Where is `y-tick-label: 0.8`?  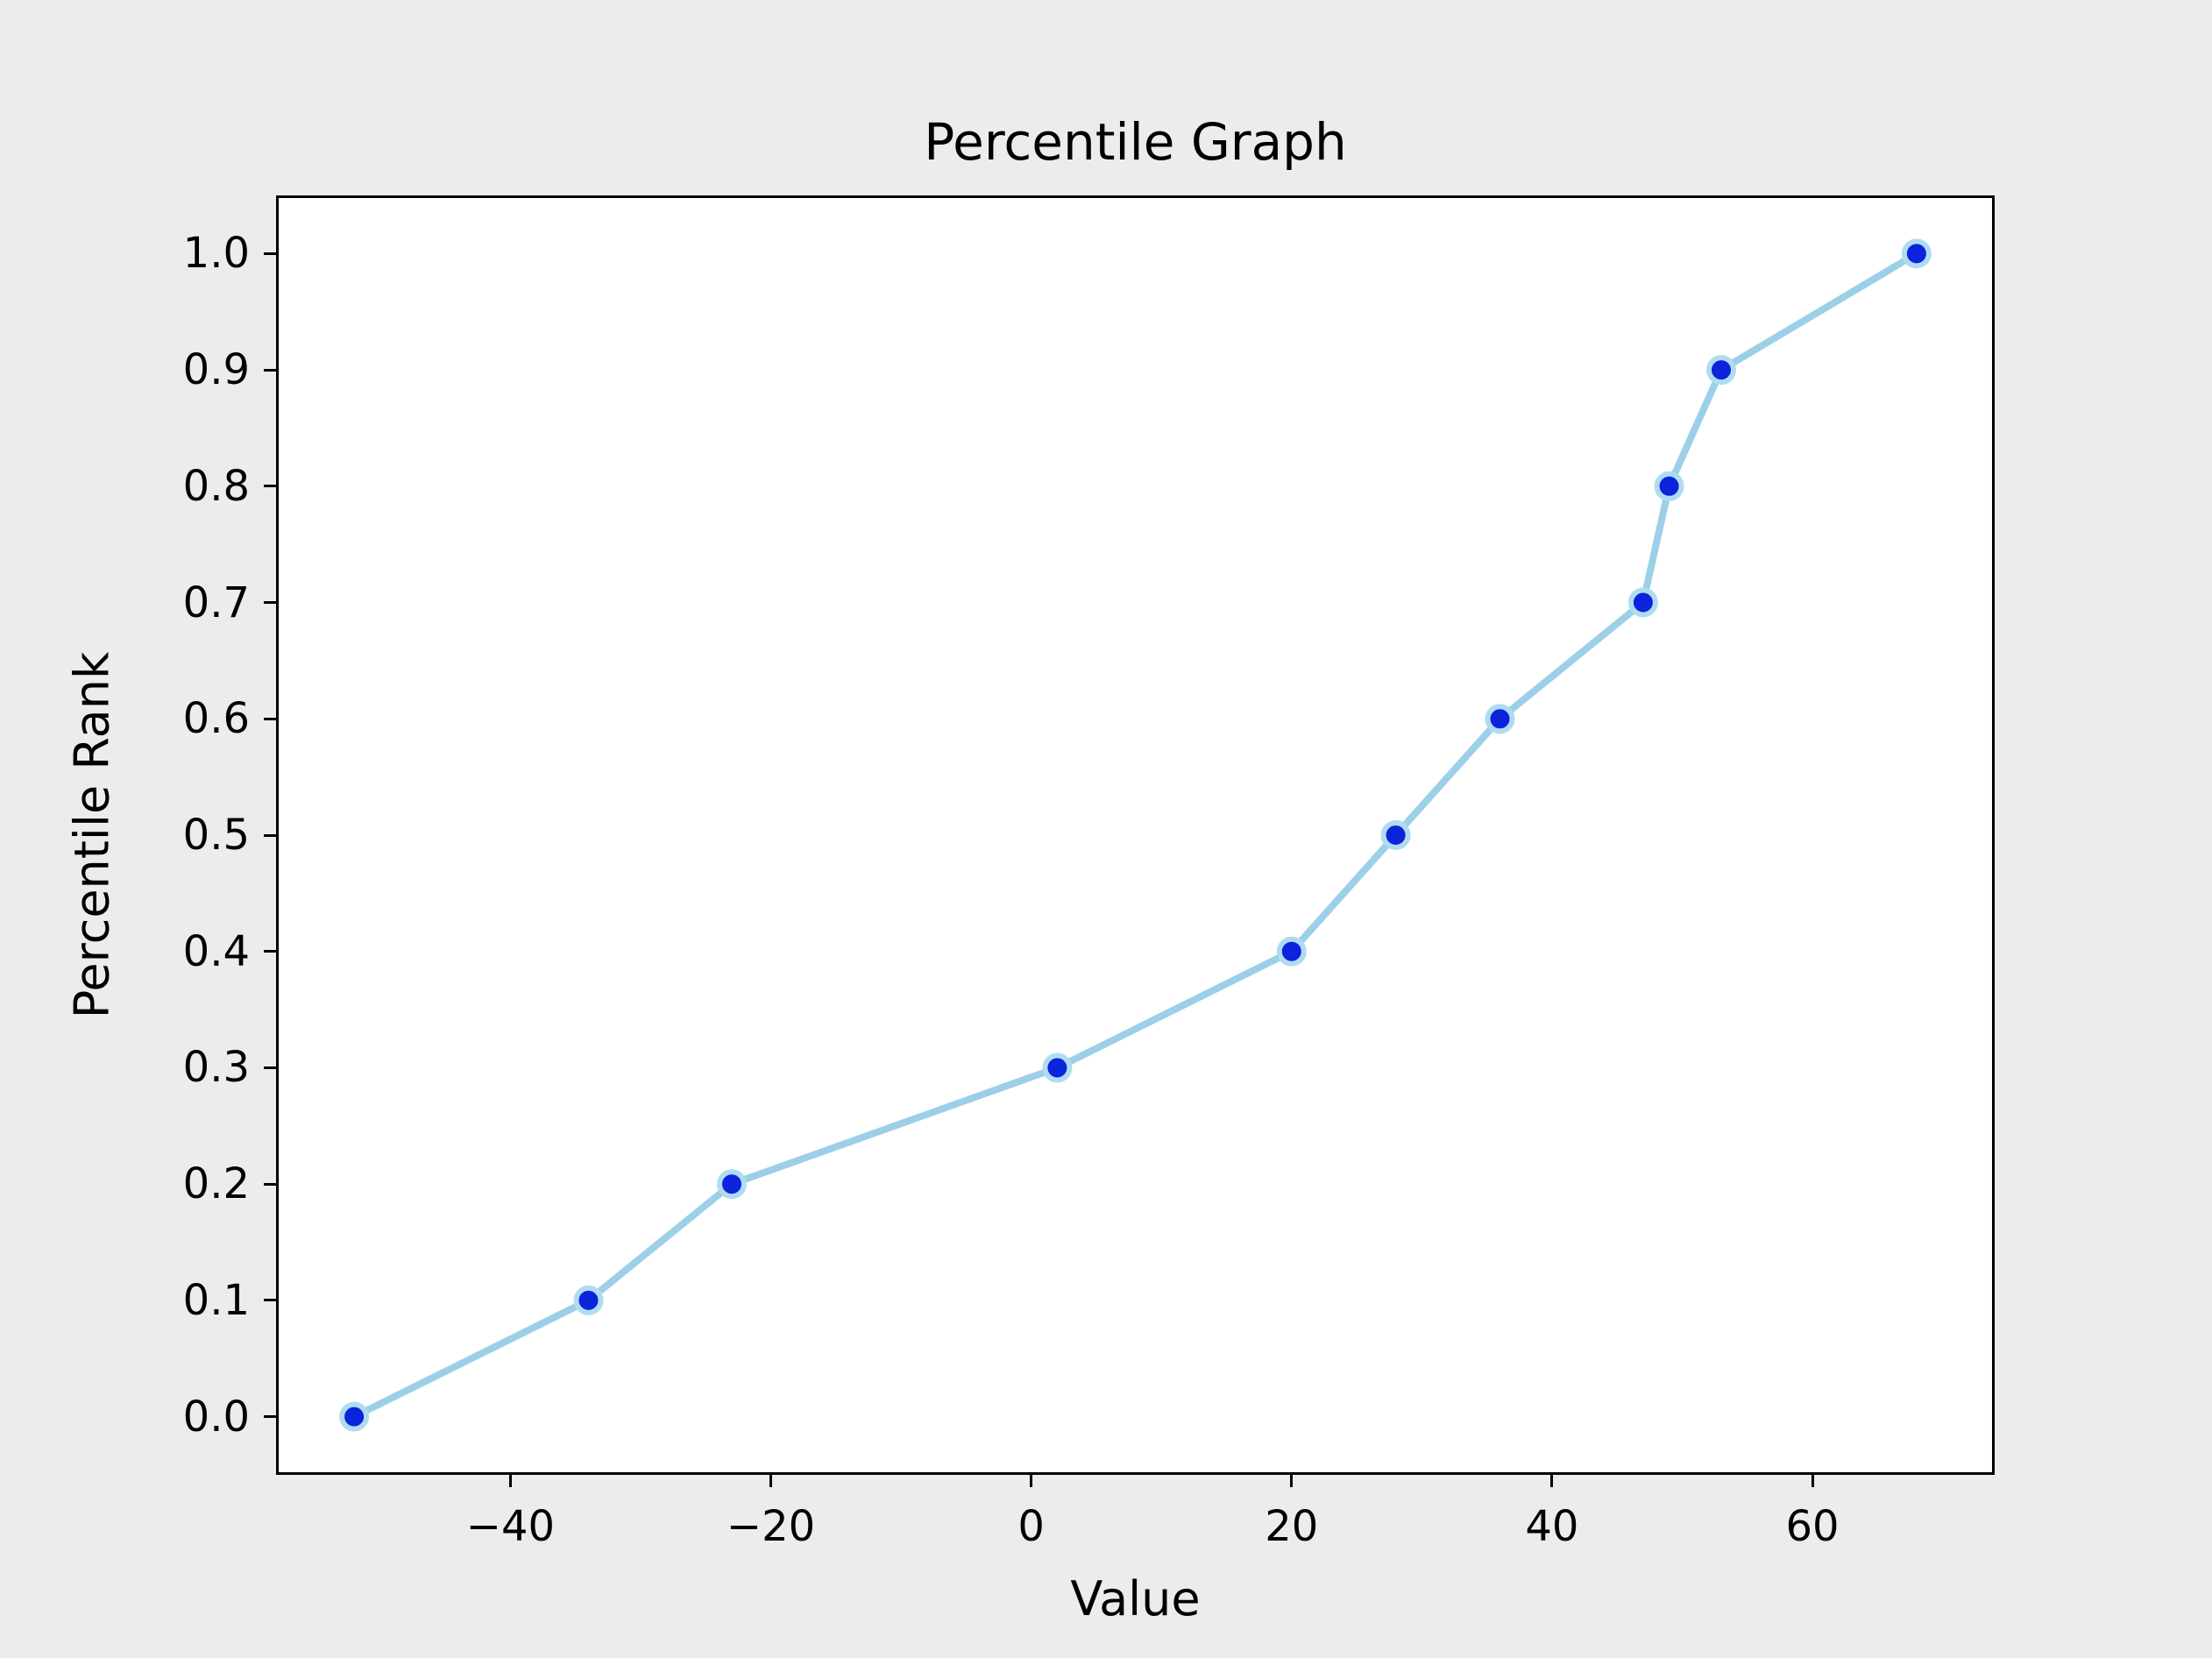 y-tick-label: 0.8 is located at coordinates (216, 486).